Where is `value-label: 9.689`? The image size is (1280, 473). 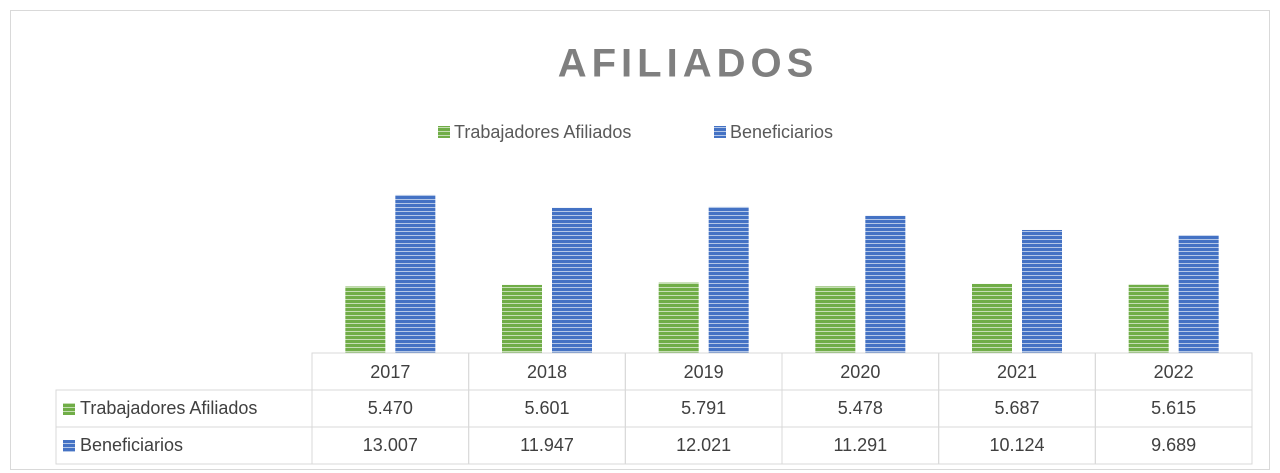
value-label: 9.689 is located at coordinates (1173, 445).